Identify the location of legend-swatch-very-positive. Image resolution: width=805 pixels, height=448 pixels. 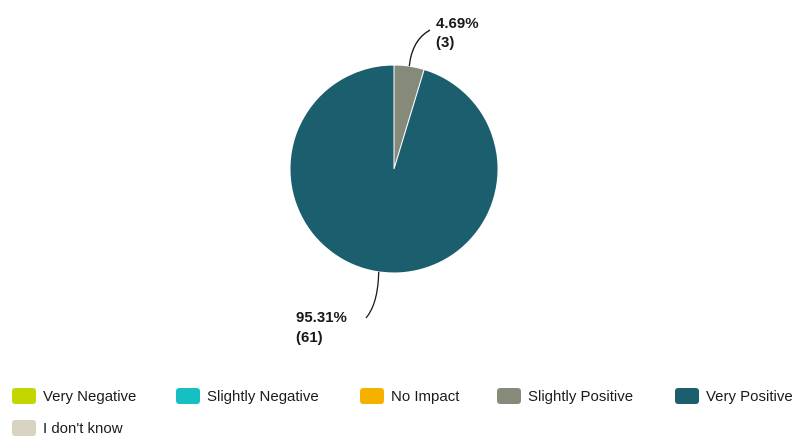
(687, 396).